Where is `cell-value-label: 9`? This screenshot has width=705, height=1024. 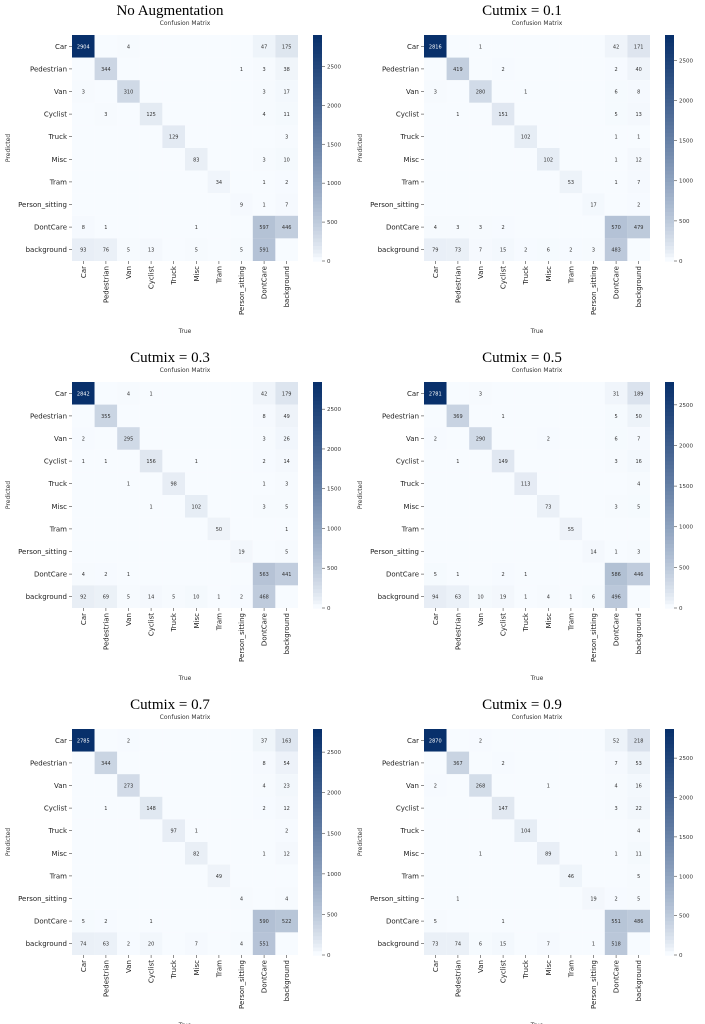
cell-value-label: 9 is located at coordinates (241, 206).